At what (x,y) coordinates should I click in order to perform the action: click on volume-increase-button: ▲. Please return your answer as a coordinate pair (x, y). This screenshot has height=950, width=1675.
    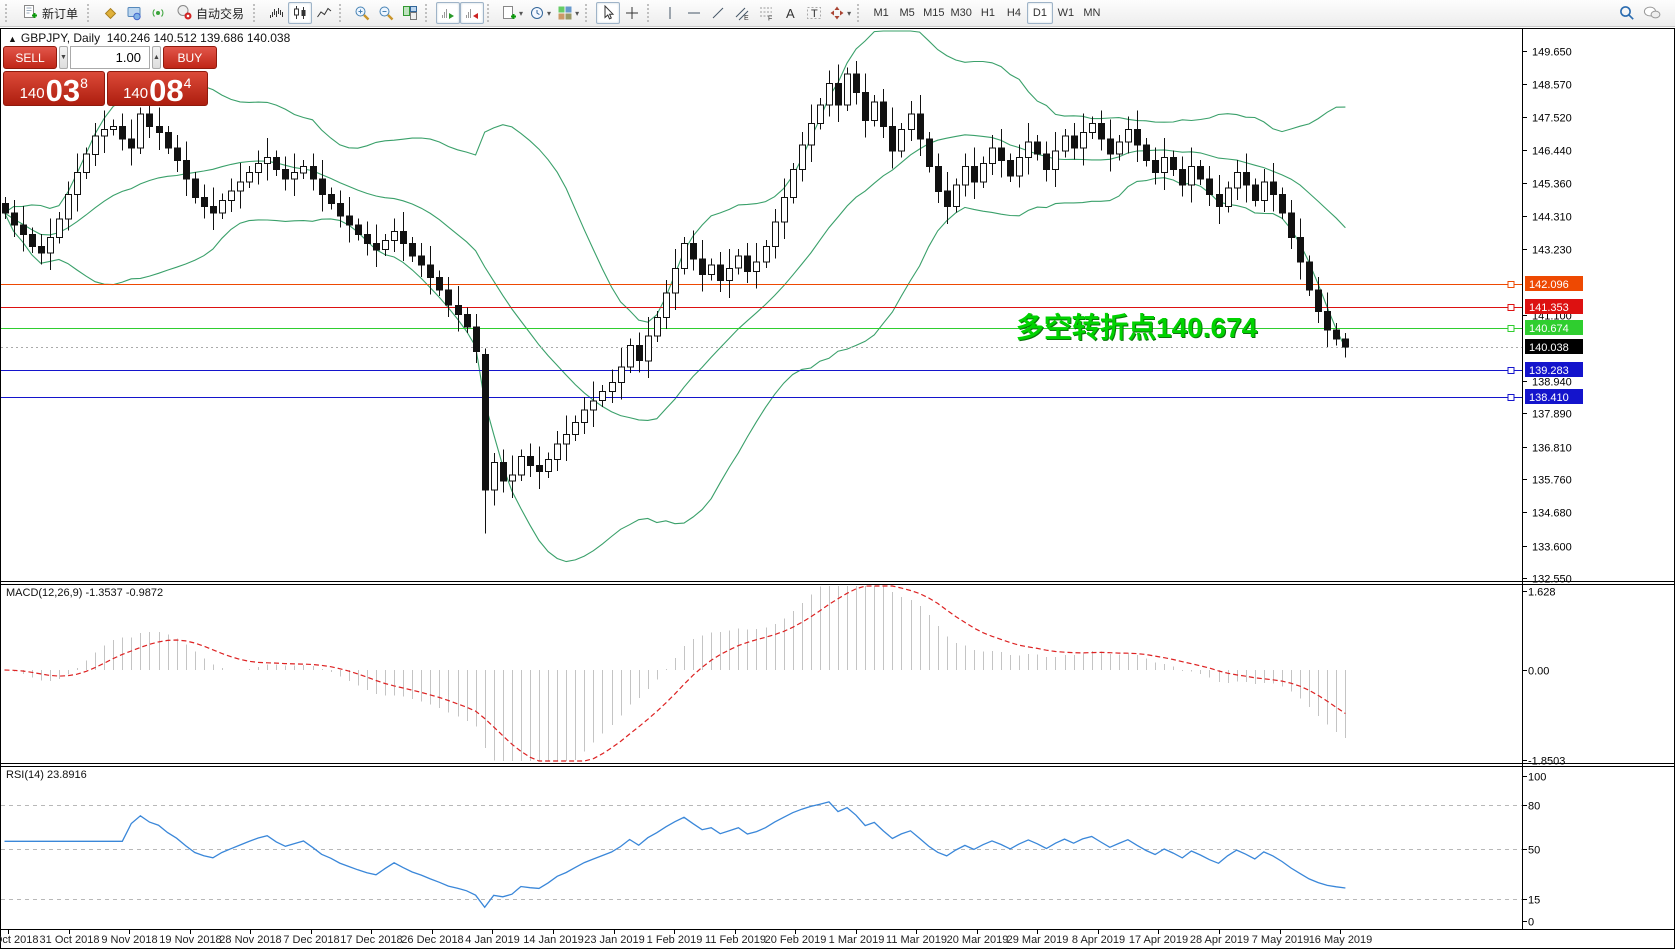
    Looking at the image, I should click on (156, 57).